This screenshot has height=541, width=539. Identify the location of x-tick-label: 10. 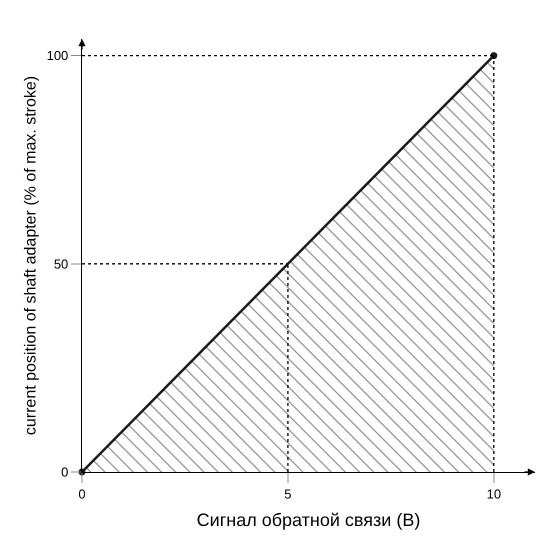
(494, 494).